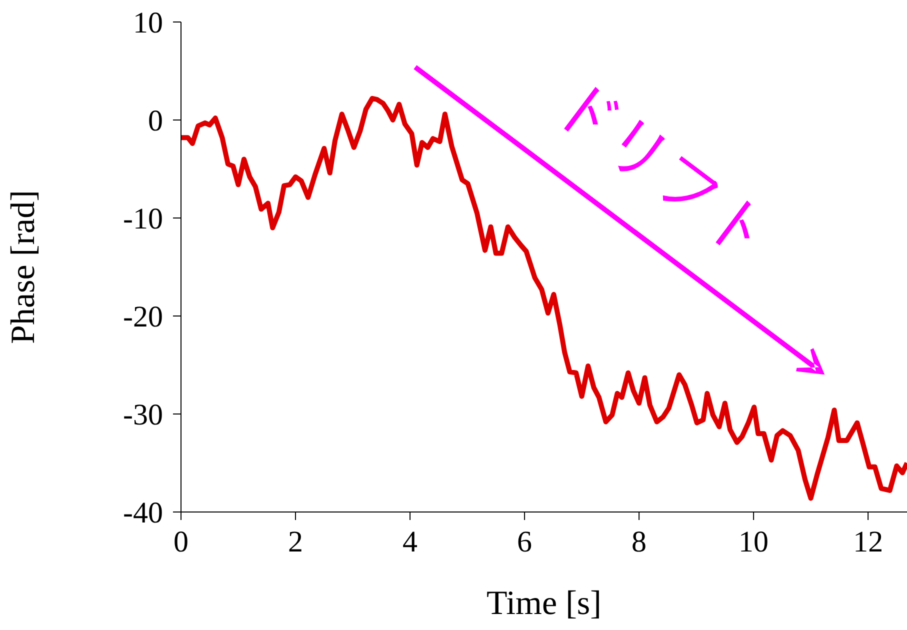 The width and height of the screenshot is (907, 630). I want to click on y-axis-title: Phase [rad], so click(23, 267).